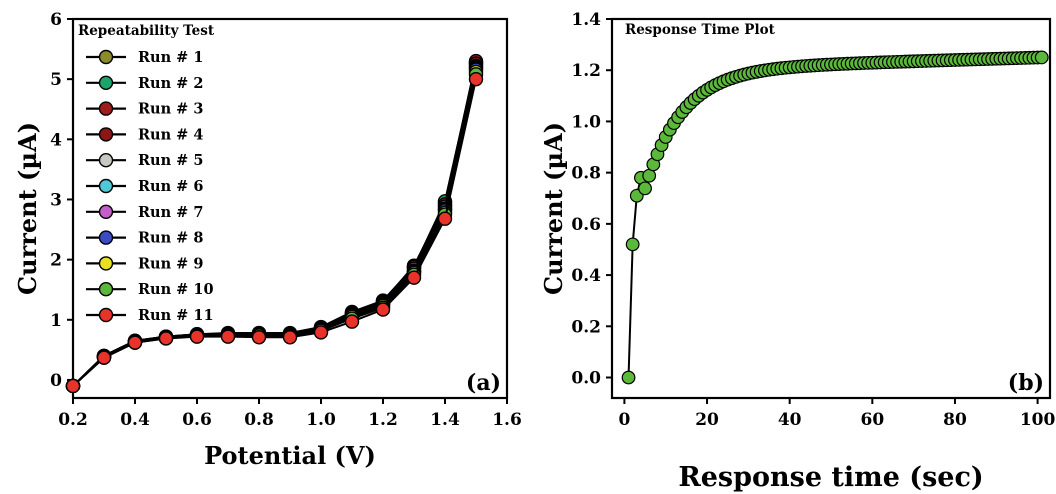 Image resolution: width=1056 pixels, height=494 pixels. I want to click on panel-label: (b), so click(1026, 383).